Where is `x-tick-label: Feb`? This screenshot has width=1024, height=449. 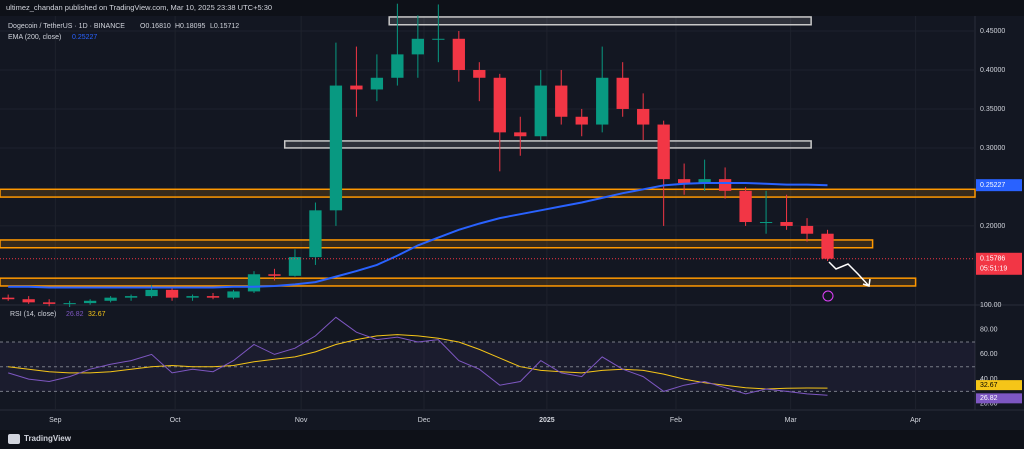
x-tick-label: Feb is located at coordinates (676, 420).